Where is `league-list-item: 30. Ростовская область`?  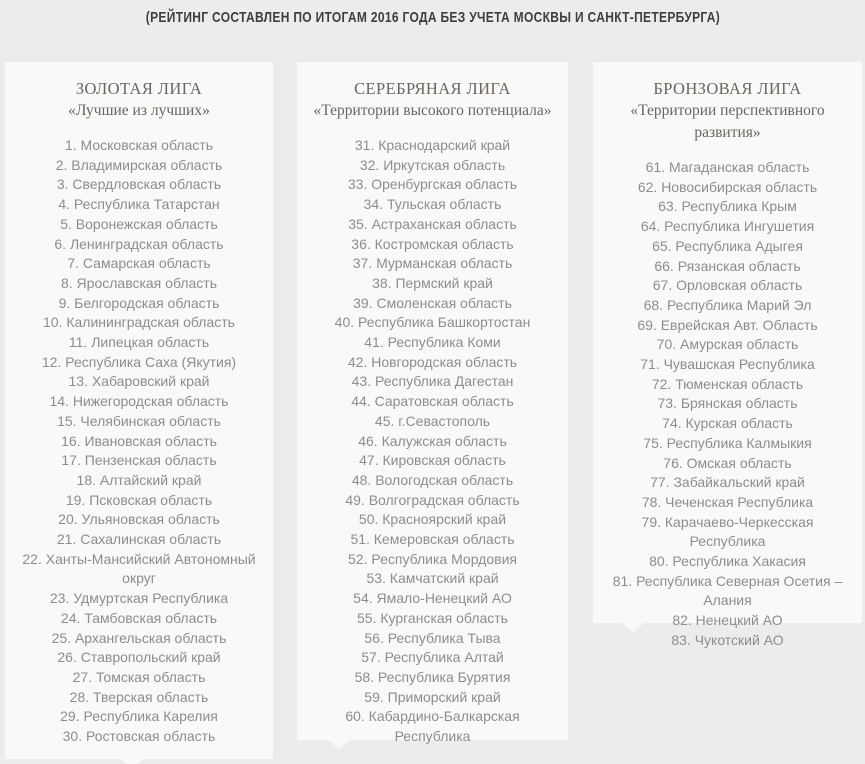 league-list-item: 30. Ростовская область is located at coordinates (139, 736).